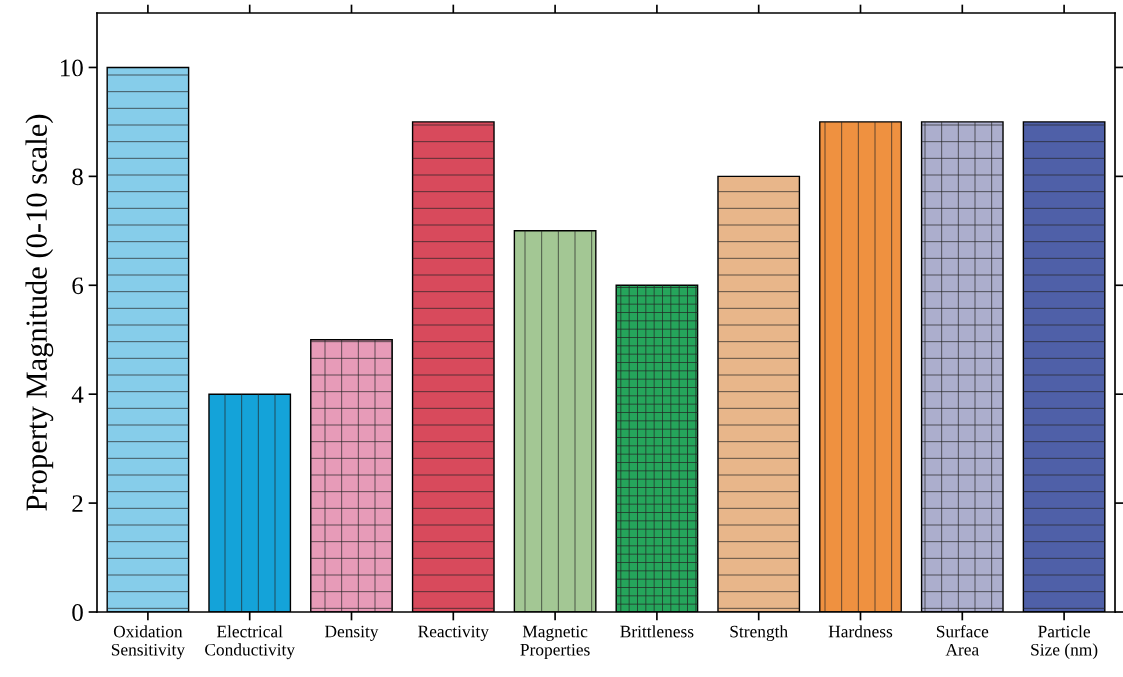 The height and width of the screenshot is (677, 1123). I want to click on x-tick-label: Oxidation Sensitivity, so click(148, 642).